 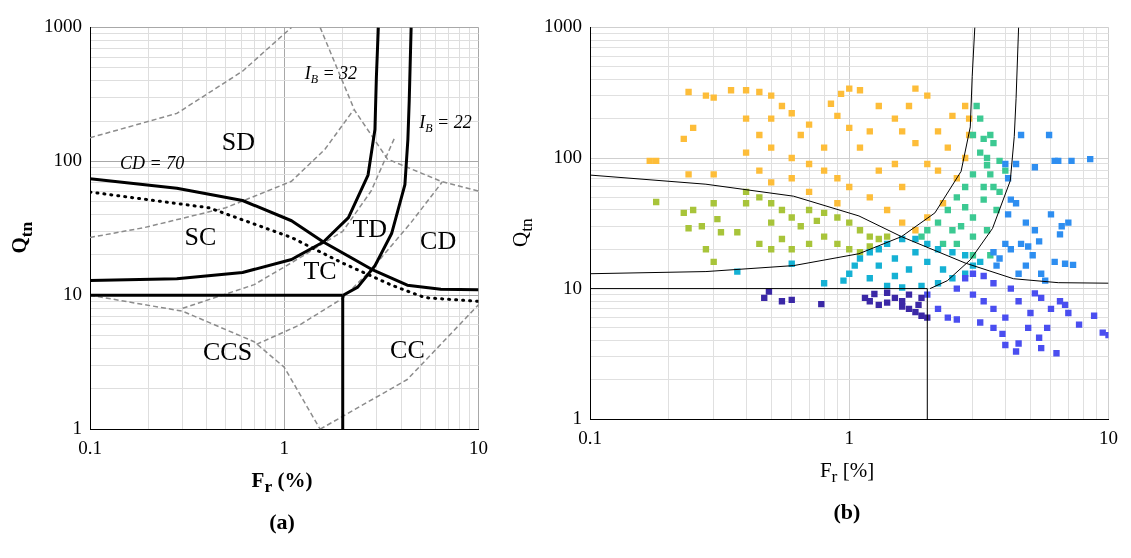 I want to click on x-axis-title: F$_{r}$ [%], so click(x=846, y=473).